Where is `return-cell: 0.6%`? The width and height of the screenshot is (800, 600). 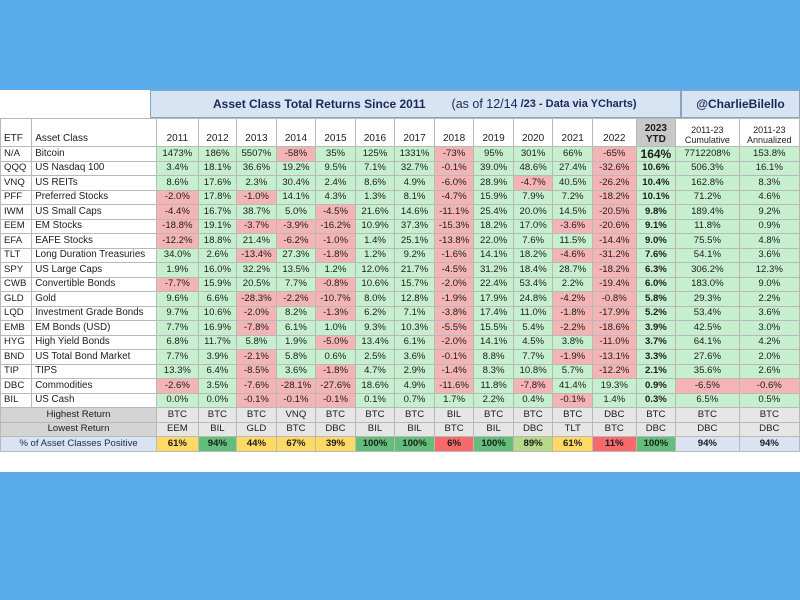
return-cell: 0.6% is located at coordinates (335, 357).